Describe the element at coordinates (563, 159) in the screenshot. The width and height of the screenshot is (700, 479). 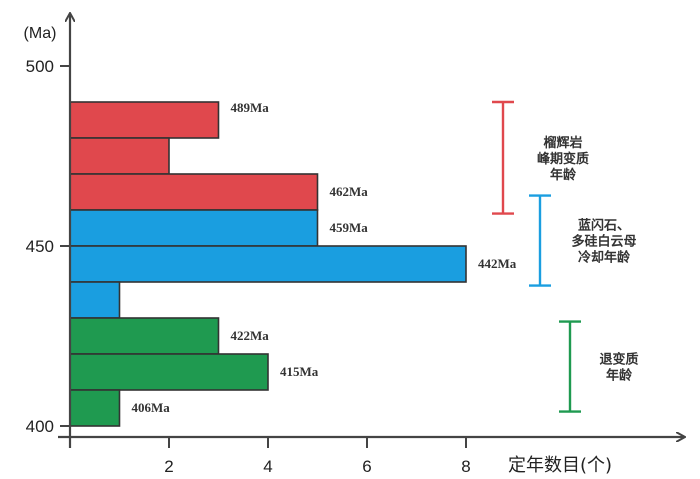
I see `annotation-text-peak: 峰期变质` at that location.